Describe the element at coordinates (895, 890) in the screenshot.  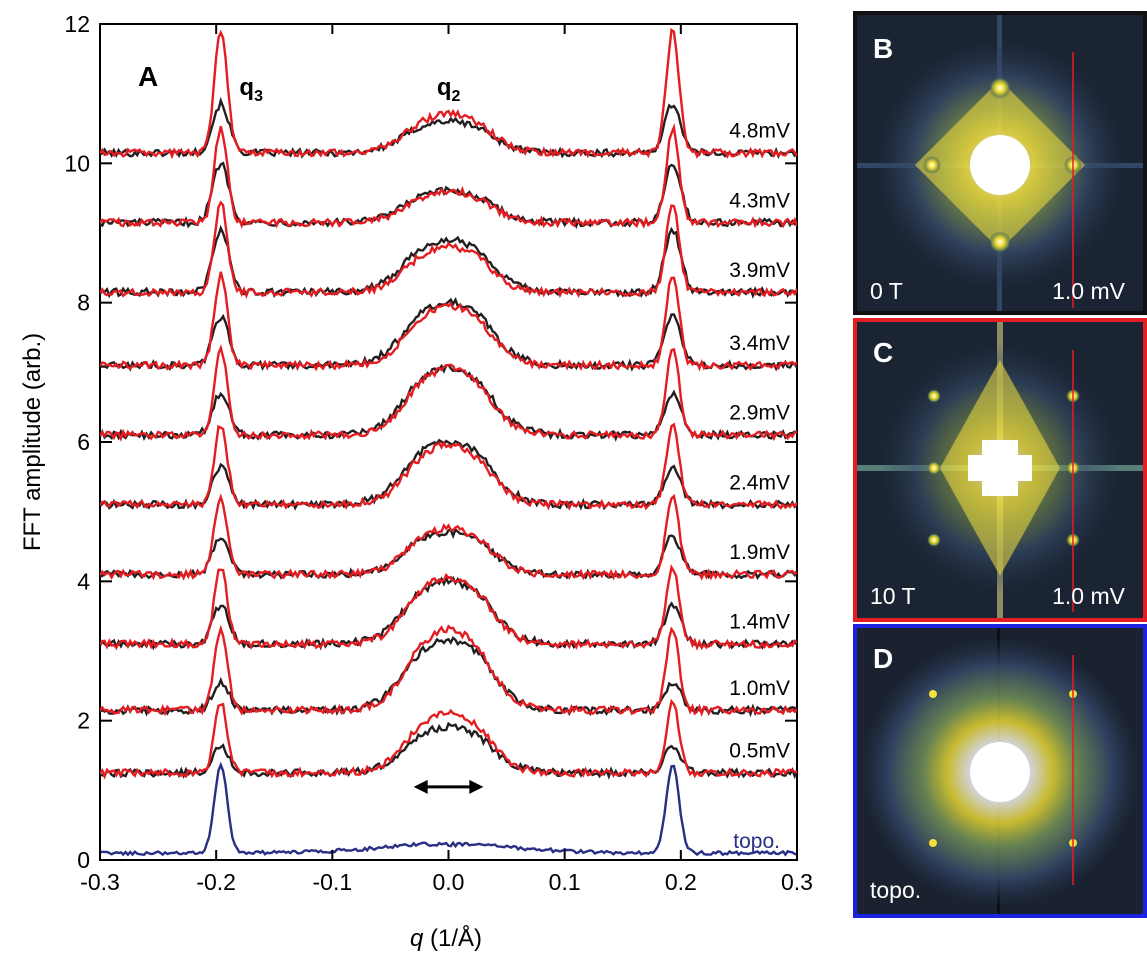
I see `panel-d-topo: topo.` at that location.